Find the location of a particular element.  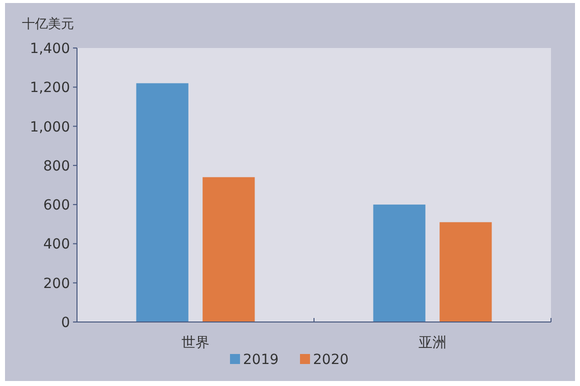

y-tick-label: 600 is located at coordinates (56, 206).